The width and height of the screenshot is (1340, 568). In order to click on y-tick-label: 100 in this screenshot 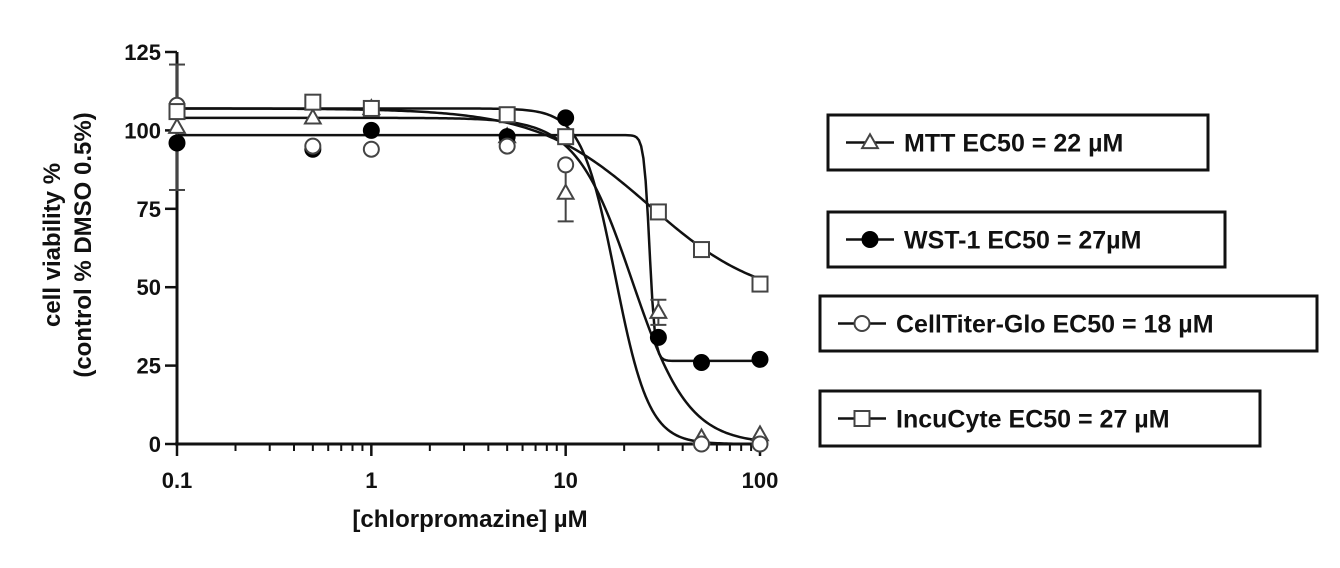, I will do `click(142, 130)`.